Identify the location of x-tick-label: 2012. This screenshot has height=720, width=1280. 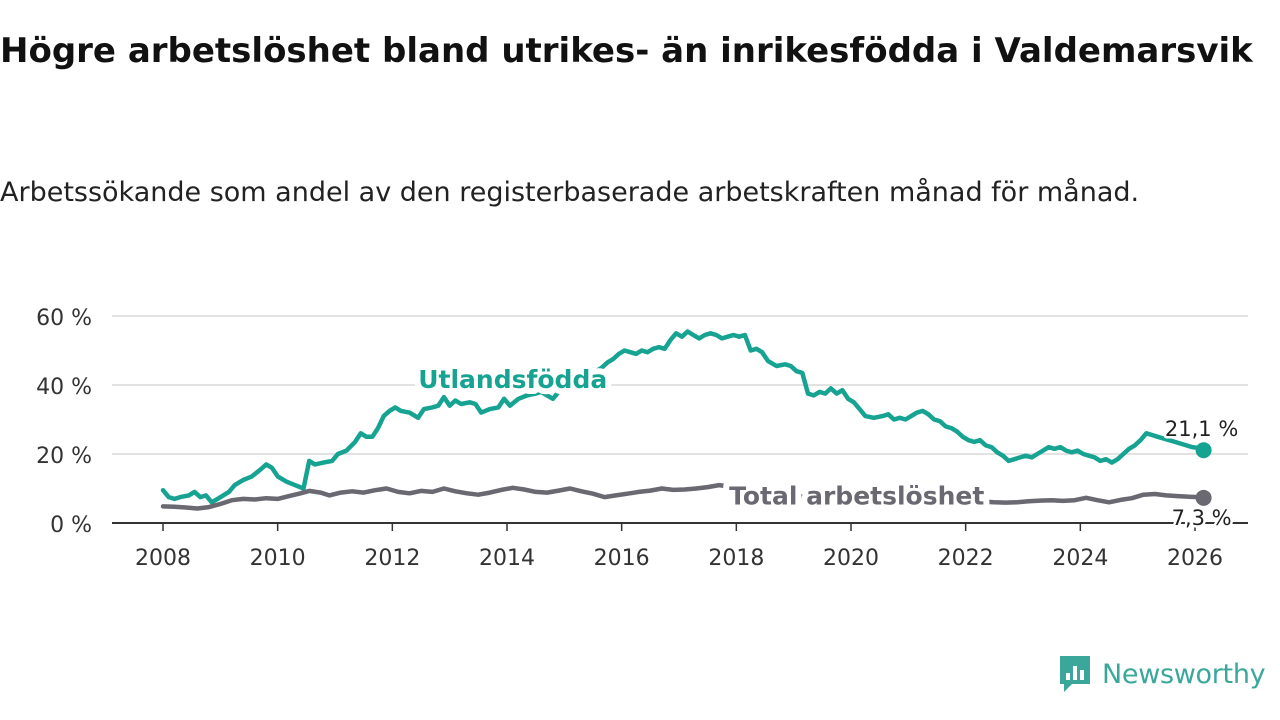
(392, 558).